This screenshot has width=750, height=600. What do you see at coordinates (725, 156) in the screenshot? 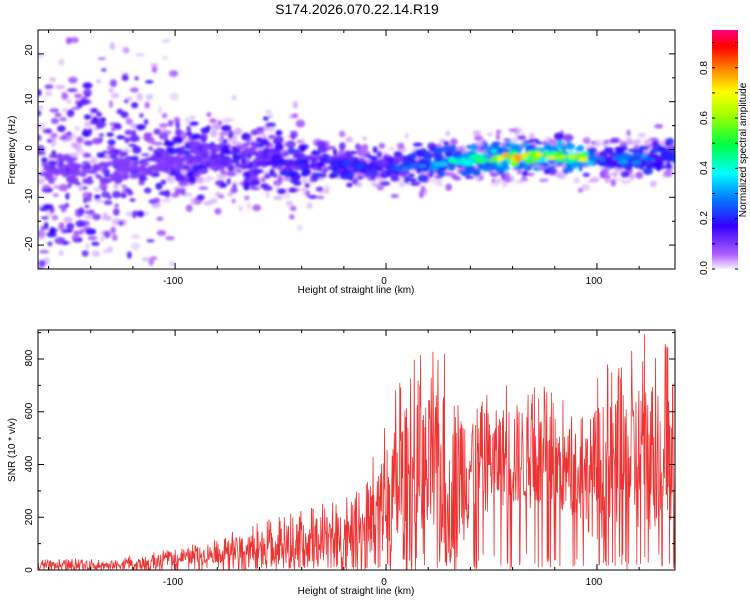
I see `colorbar-ticks` at bounding box center [725, 156].